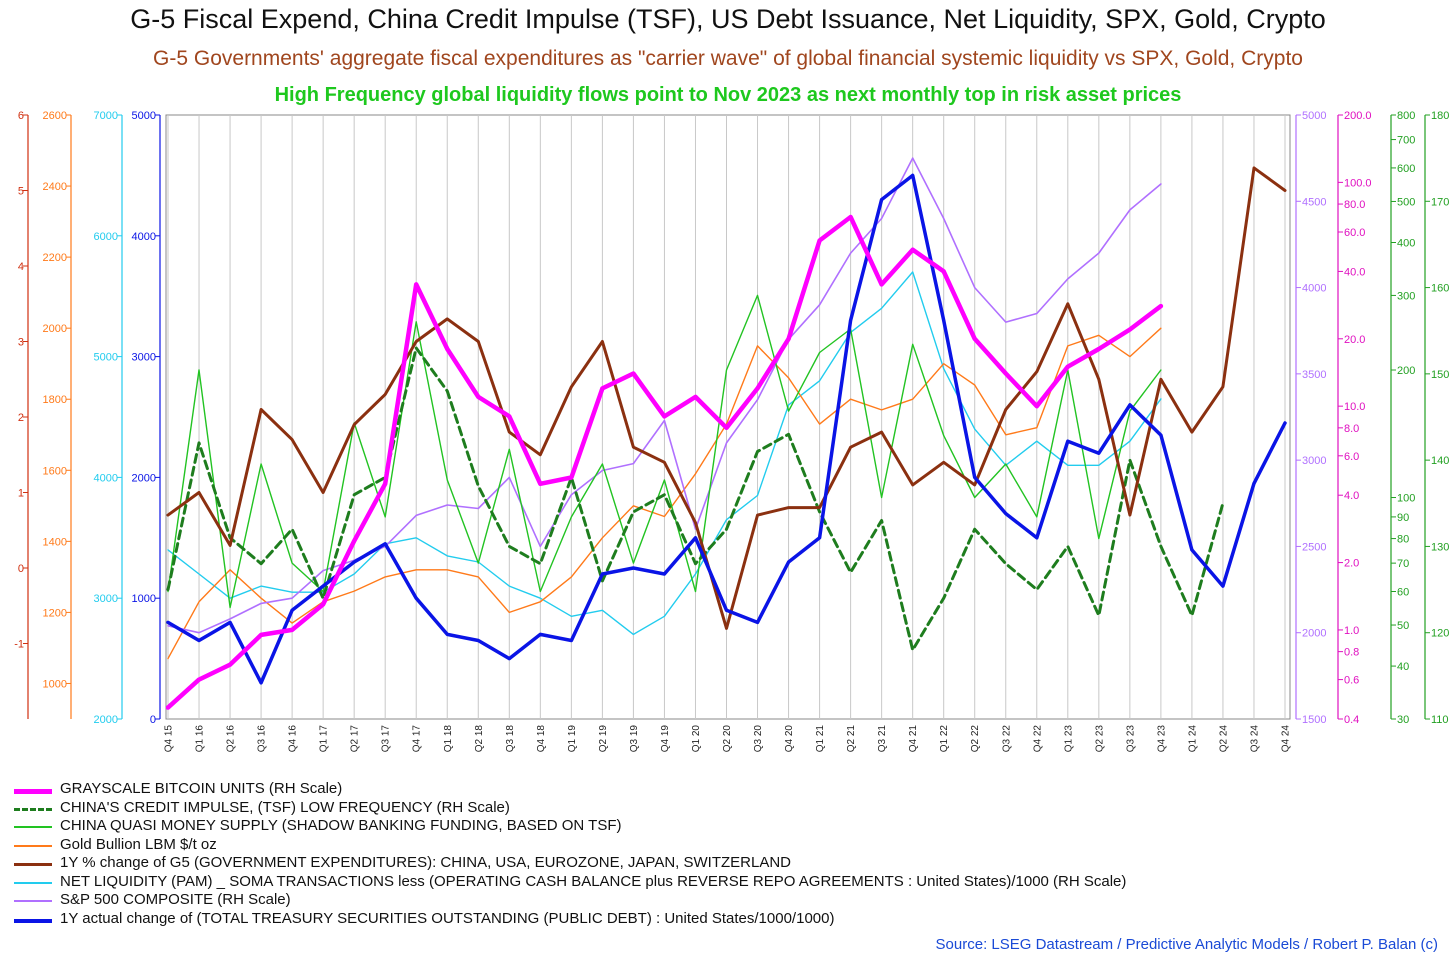  What do you see at coordinates (913, 739) in the screenshot?
I see `x-tick-label: Q4 21` at bounding box center [913, 739].